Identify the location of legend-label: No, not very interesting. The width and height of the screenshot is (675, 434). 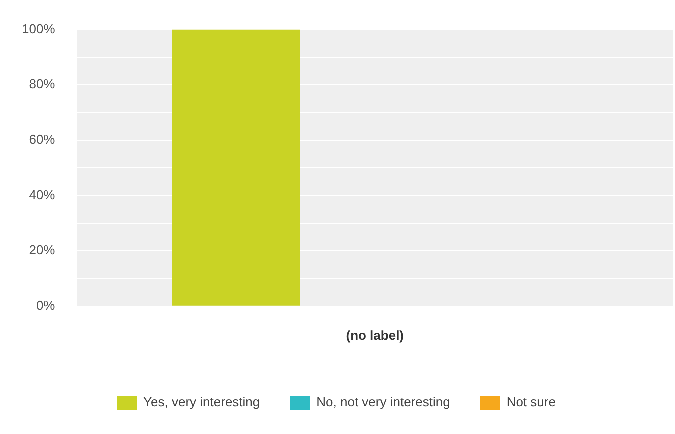
(383, 402).